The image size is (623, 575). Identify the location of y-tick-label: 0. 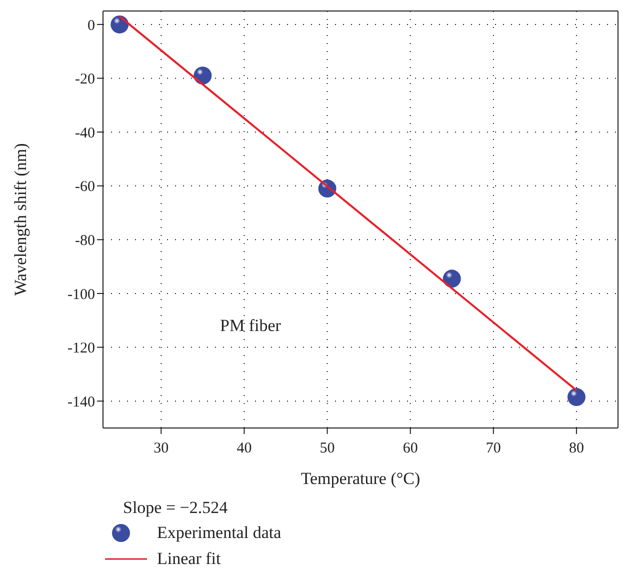
(91, 26).